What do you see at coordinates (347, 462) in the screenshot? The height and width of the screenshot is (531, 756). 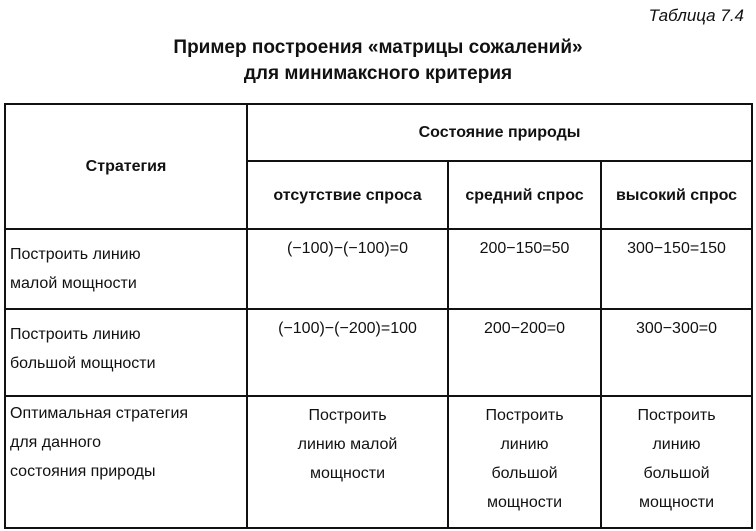 I see `optimal-cell: Построить линию малой мощности` at bounding box center [347, 462].